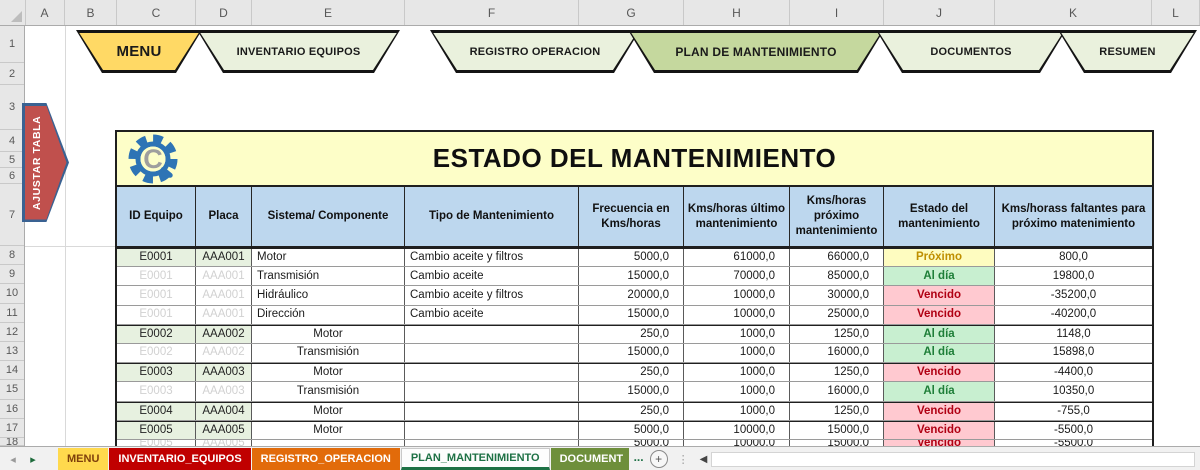 The width and height of the screenshot is (1200, 470). I want to click on sheet-tab-document: DOCUMENT, so click(589, 459).